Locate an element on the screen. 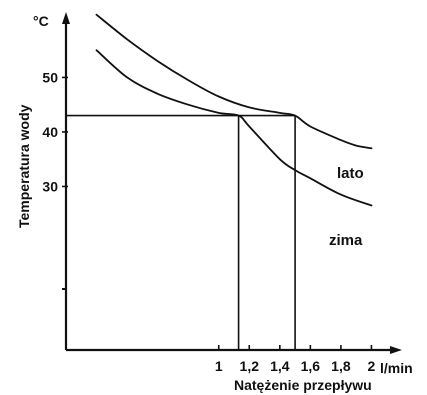  x-tick-label: 1,6 is located at coordinates (311, 366).